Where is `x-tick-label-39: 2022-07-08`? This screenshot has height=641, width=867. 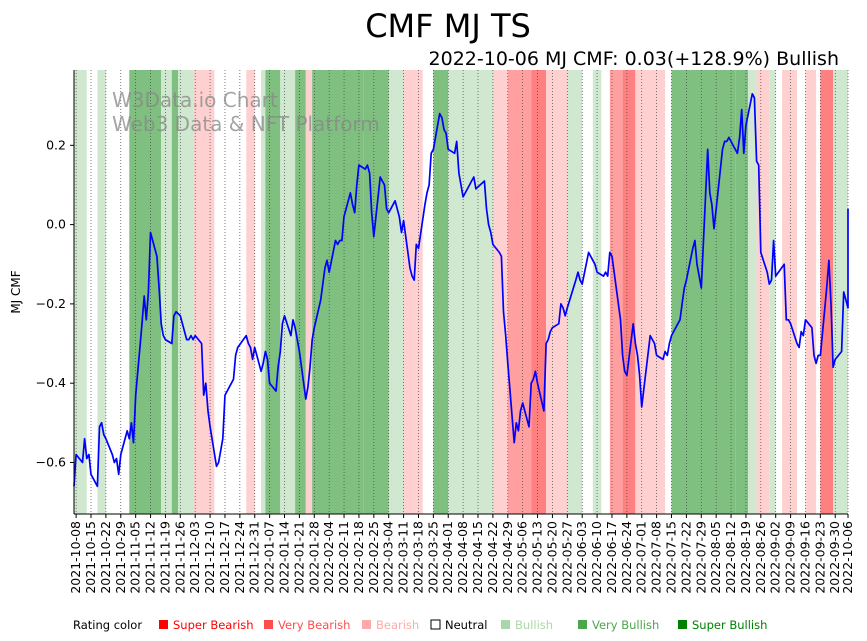 x-tick-label-39: 2022-07-08 is located at coordinates (656, 557).